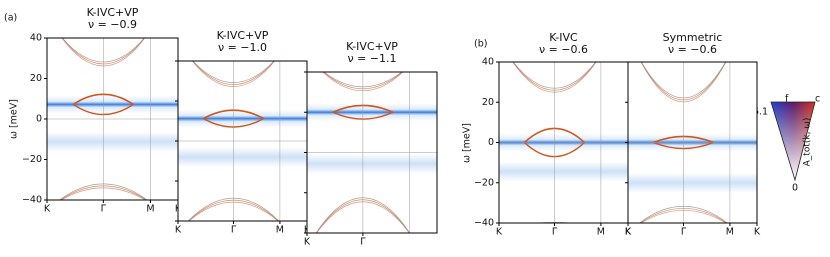  Describe the element at coordinates (10, 18) in the screenshot. I see `panel-label: (a)` at that location.